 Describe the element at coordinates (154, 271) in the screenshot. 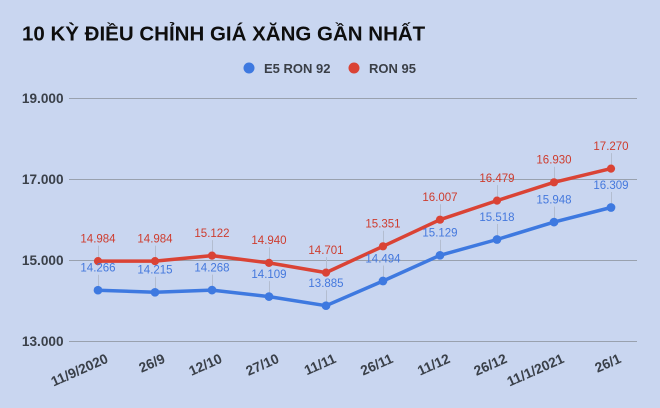

I see `svg-text: 14.215` at that location.